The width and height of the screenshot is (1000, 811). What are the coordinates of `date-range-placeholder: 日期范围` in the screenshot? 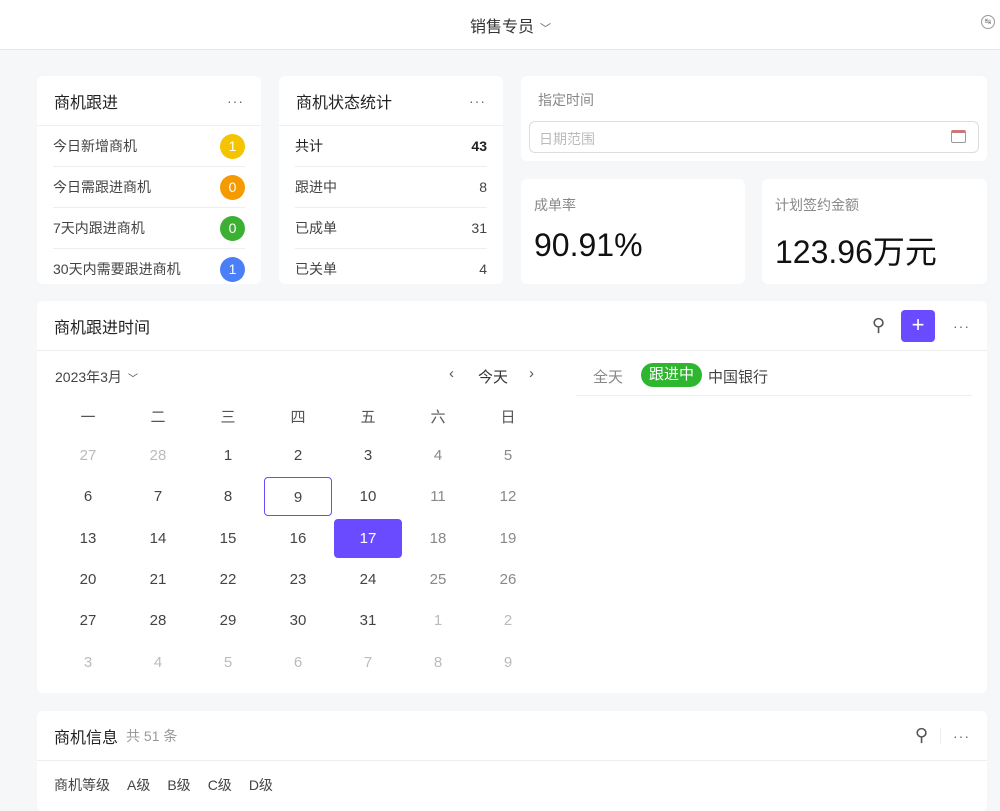 It's located at (567, 139).